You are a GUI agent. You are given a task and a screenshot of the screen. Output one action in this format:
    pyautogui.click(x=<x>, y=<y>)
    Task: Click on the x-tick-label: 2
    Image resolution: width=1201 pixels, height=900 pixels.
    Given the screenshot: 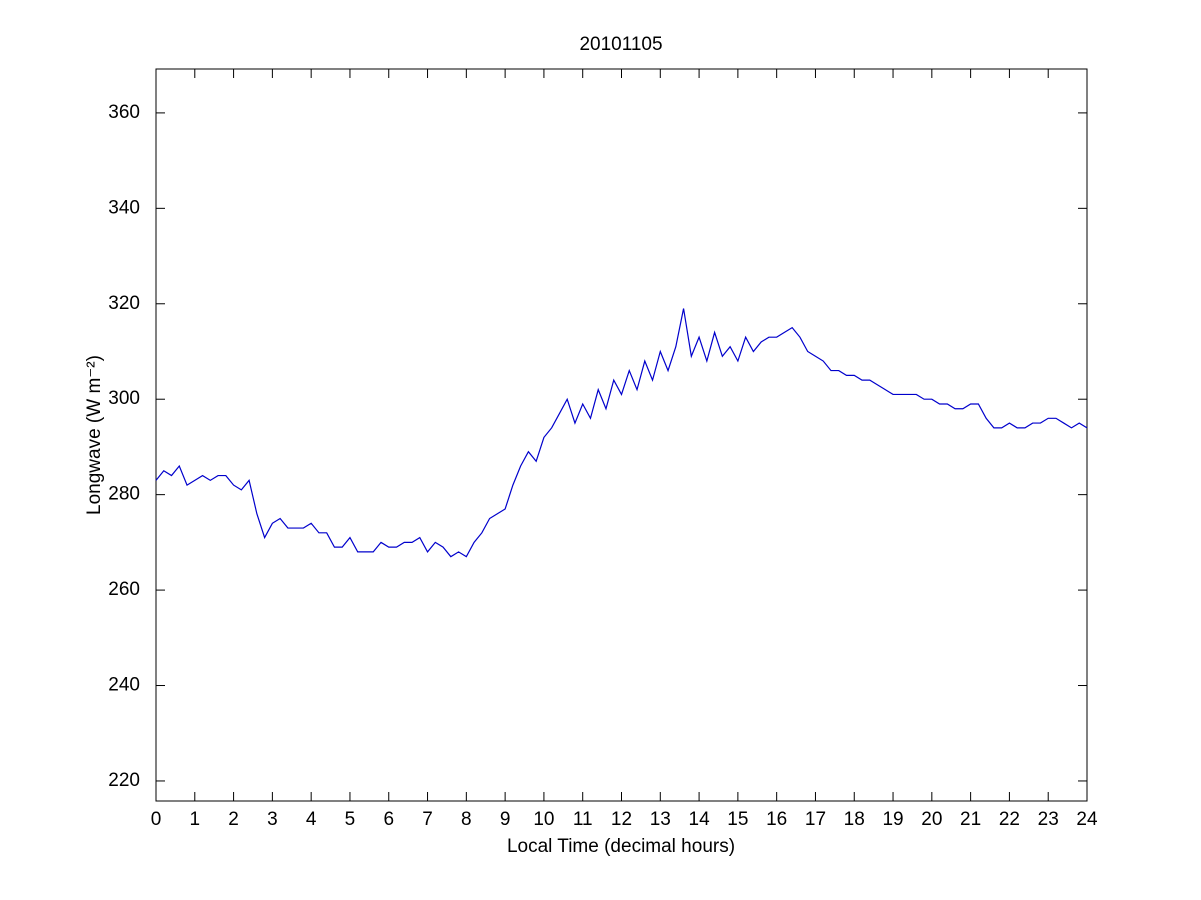 What is the action you would take?
    pyautogui.click(x=233, y=819)
    